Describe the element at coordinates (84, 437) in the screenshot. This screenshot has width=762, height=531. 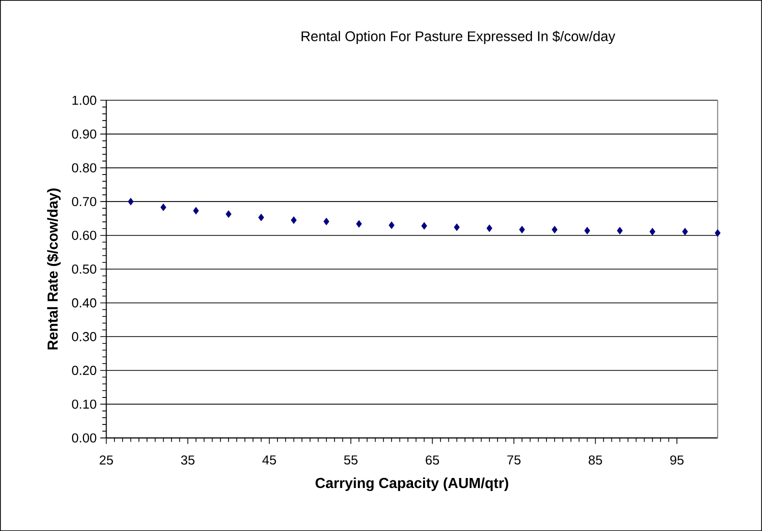
I see `y-tick-label: 0.00` at that location.